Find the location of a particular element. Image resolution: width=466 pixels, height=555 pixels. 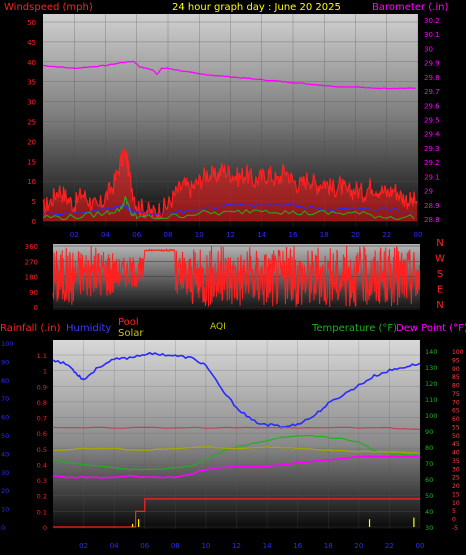

rain-temp-x-tick-label: 02 is located at coordinates (83, 546).